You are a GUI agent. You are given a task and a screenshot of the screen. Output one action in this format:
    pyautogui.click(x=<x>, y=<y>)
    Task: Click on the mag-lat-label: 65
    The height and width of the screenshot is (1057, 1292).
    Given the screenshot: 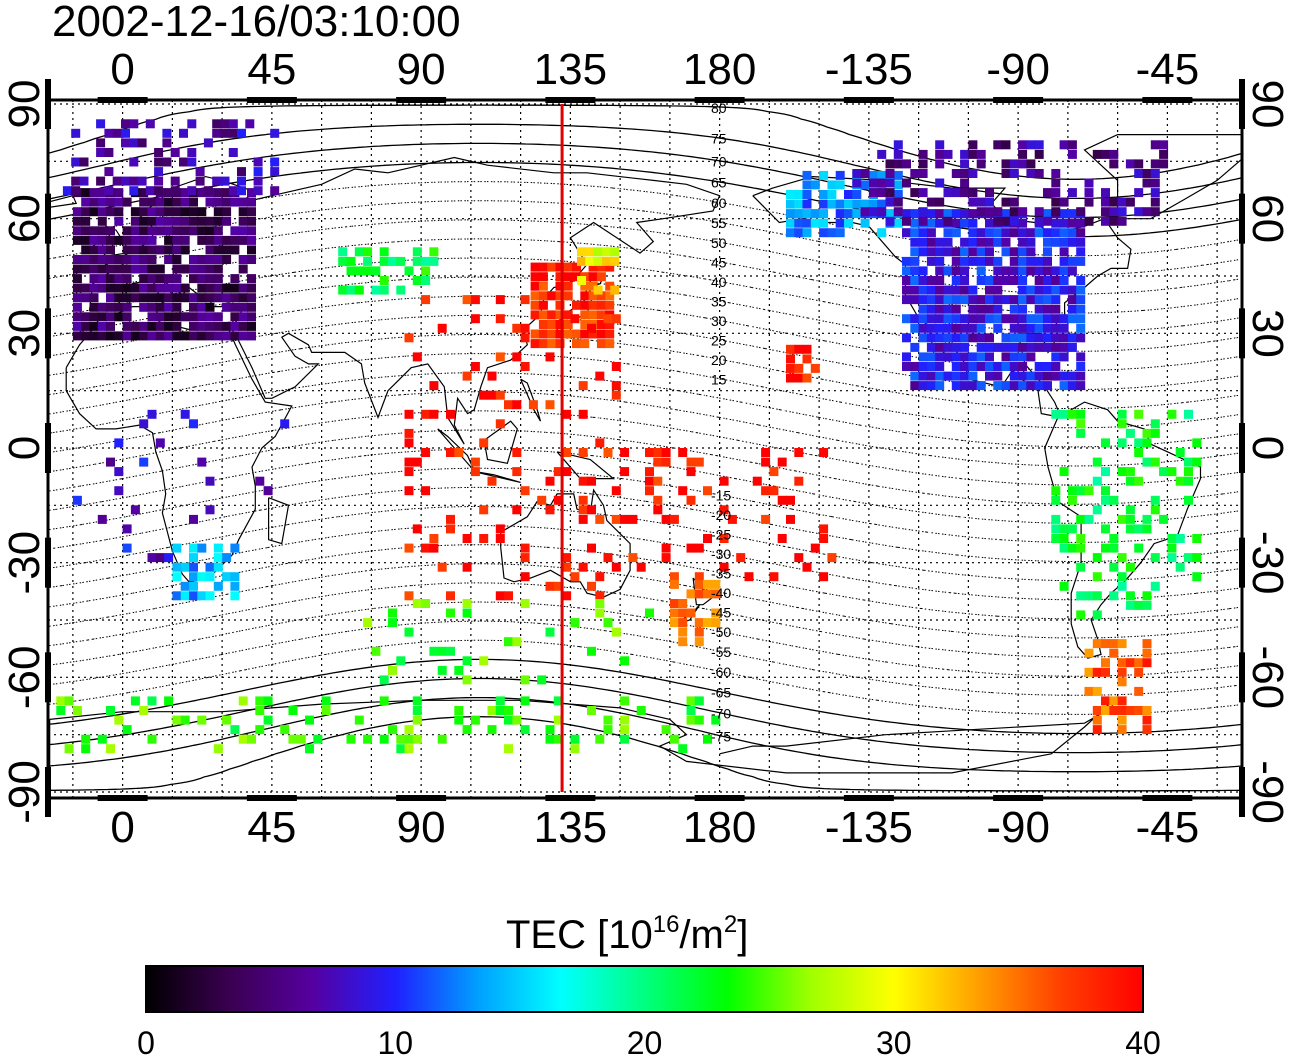 What is the action you would take?
    pyautogui.click(x=719, y=183)
    